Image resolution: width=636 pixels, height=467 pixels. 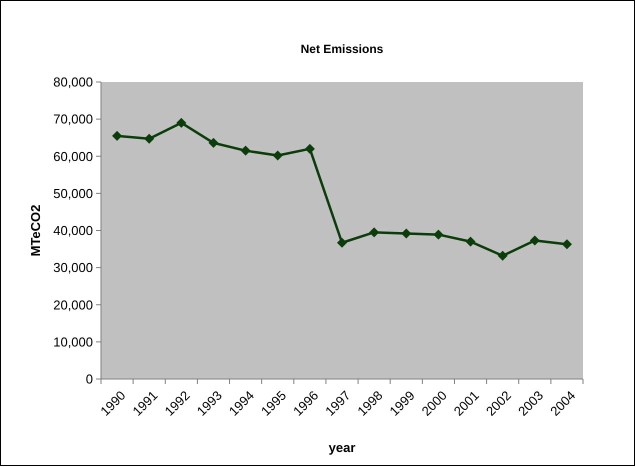 I want to click on y-tick-label: 20,000, so click(x=73, y=304).